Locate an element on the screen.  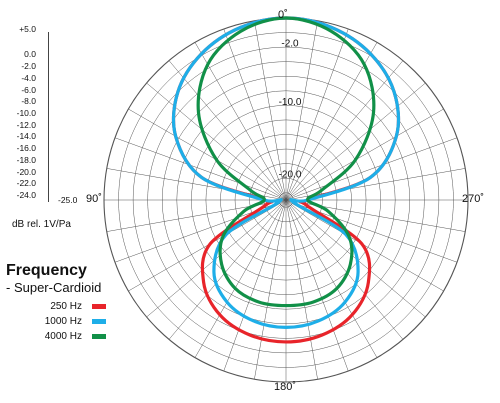
ring-label: -20.0 is located at coordinates (290, 175).